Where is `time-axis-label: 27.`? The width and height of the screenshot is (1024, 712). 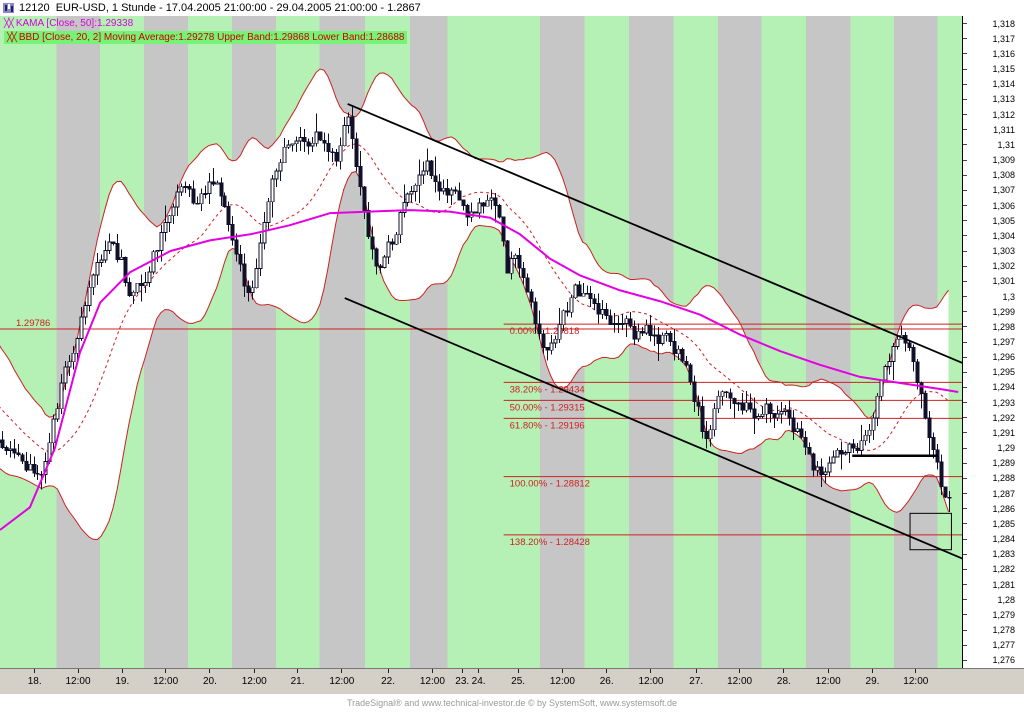 time-axis-label: 27. is located at coordinates (696, 681).